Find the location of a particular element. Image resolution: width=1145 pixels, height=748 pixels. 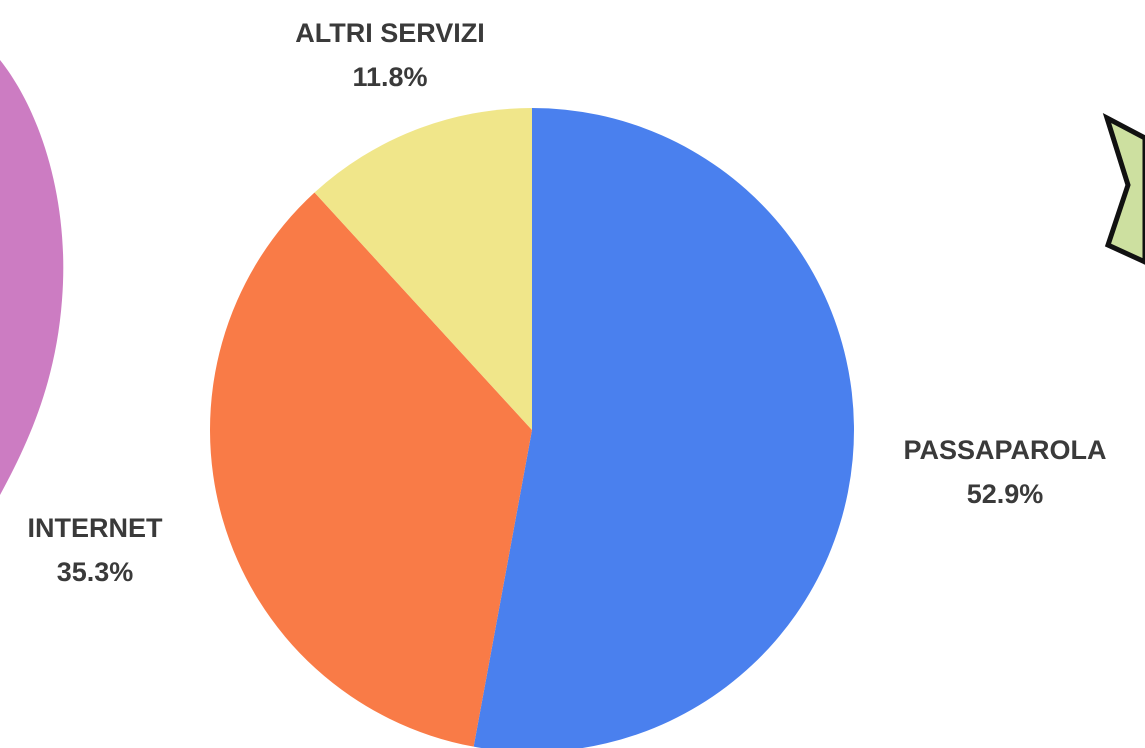

slice-label: ALTRI SERVIZI is located at coordinates (390, 33).